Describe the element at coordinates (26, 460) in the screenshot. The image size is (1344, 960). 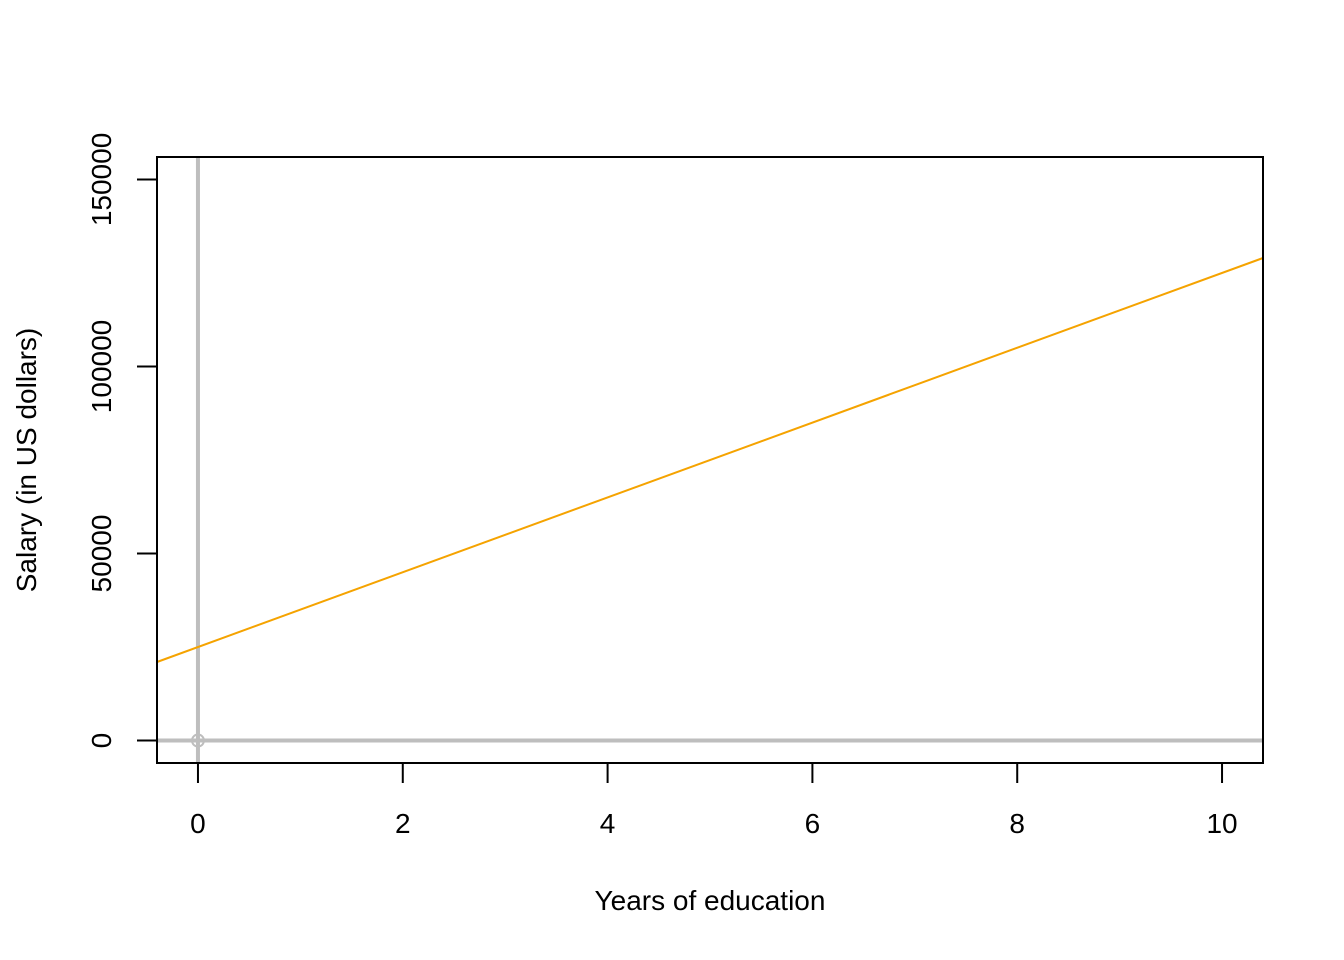
I see `y-axis-title: Salary (in US dollars)` at that location.